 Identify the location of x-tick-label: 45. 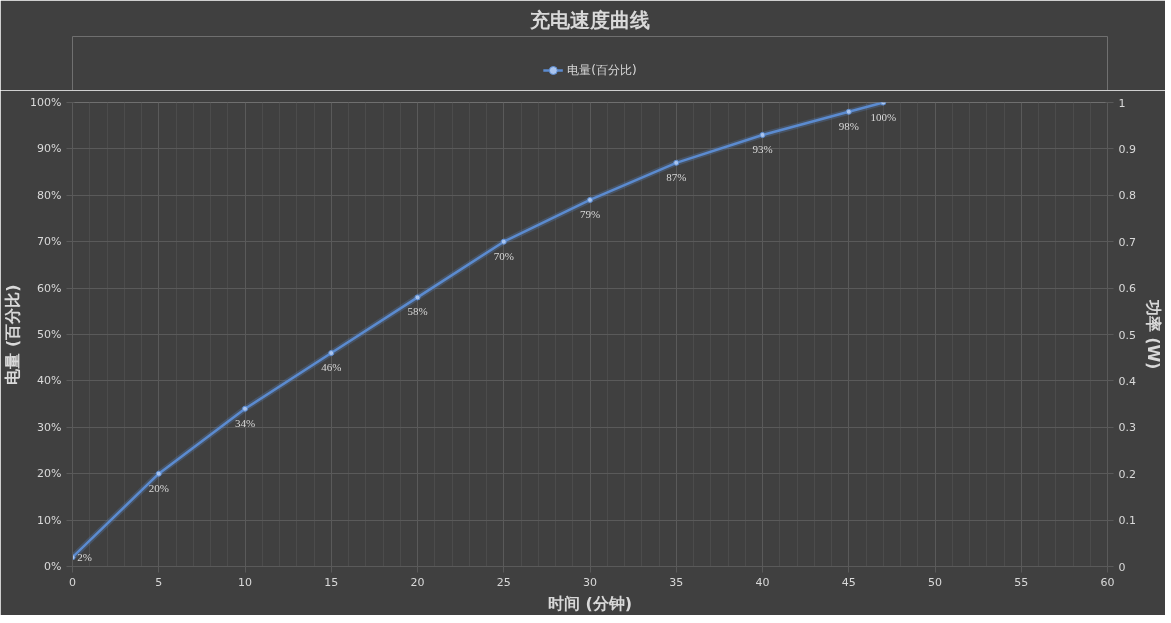
(848, 582).